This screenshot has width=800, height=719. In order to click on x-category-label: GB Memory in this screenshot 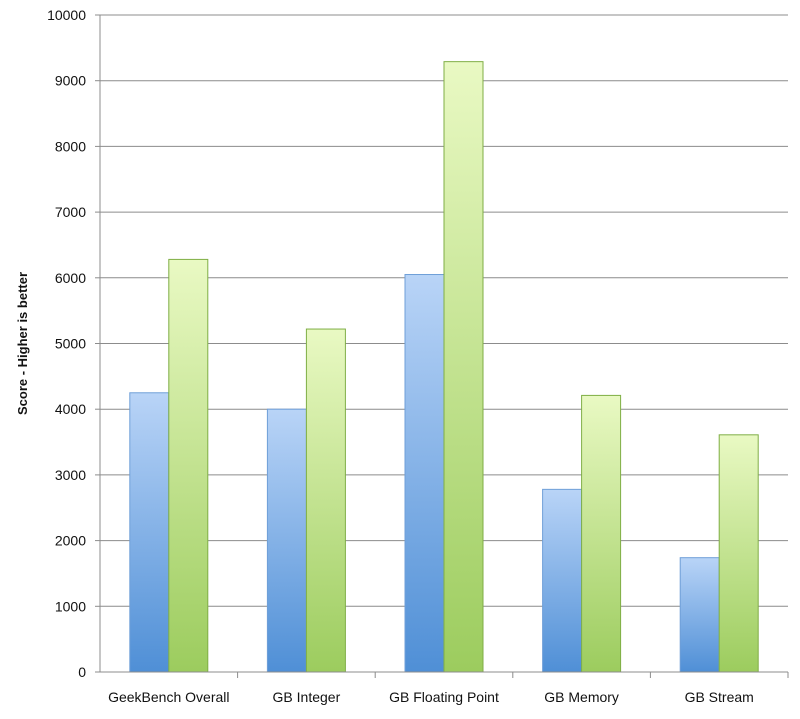, I will do `click(581, 697)`.